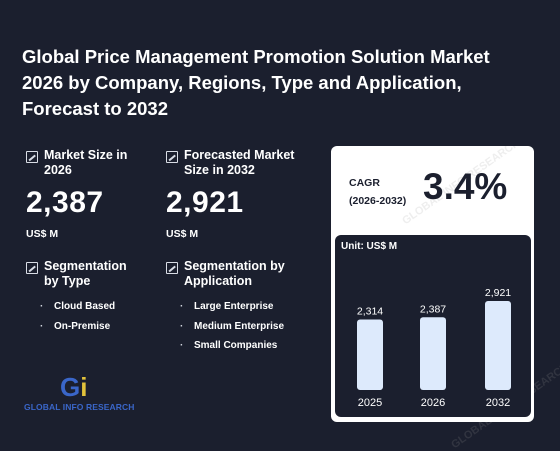  Describe the element at coordinates (465, 186) in the screenshot. I see `cagr-value: 3.4%` at that location.